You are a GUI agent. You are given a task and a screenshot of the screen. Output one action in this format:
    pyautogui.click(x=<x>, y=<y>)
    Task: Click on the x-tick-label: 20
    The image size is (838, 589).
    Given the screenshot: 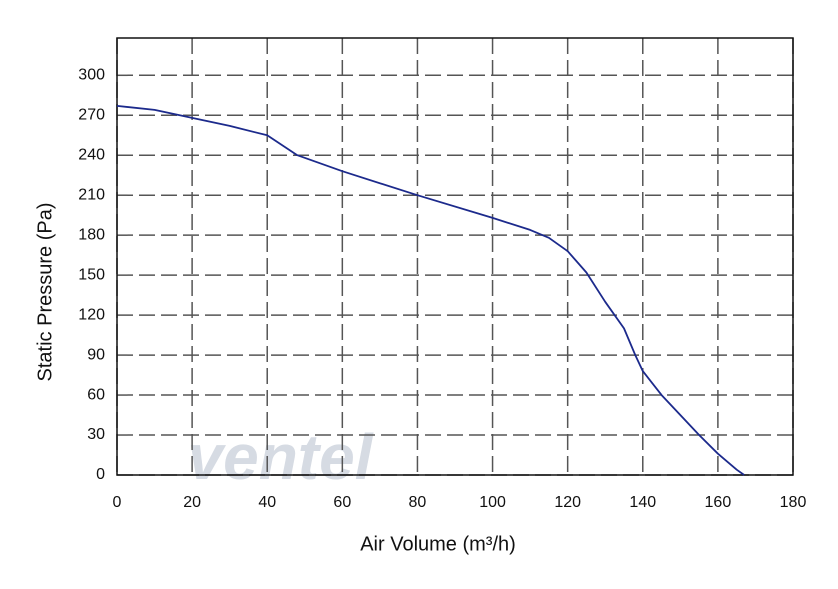 What is the action you would take?
    pyautogui.click(x=192, y=502)
    